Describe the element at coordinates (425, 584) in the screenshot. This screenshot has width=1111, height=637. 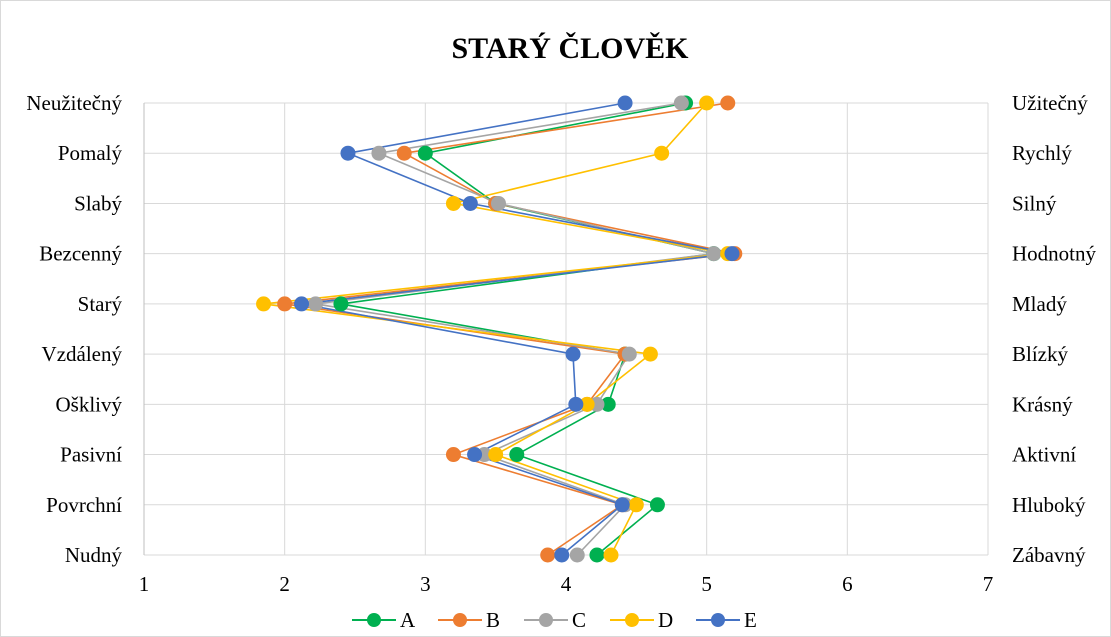
I see `x-tick-label: 3` at that location.